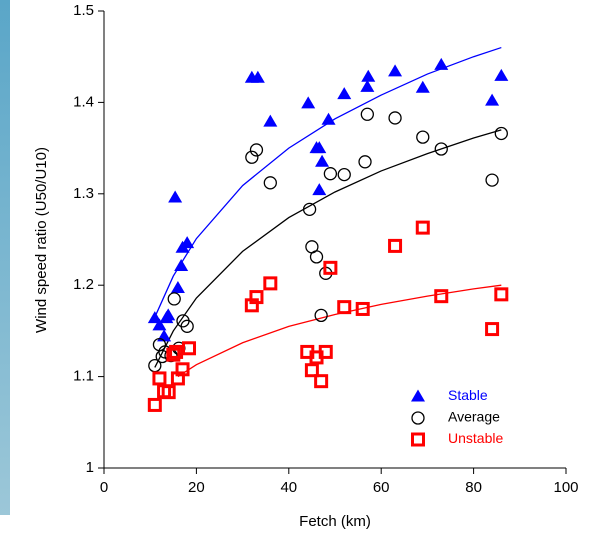  What do you see at coordinates (475, 438) in the screenshot?
I see `legend-label: Unstable` at bounding box center [475, 438].